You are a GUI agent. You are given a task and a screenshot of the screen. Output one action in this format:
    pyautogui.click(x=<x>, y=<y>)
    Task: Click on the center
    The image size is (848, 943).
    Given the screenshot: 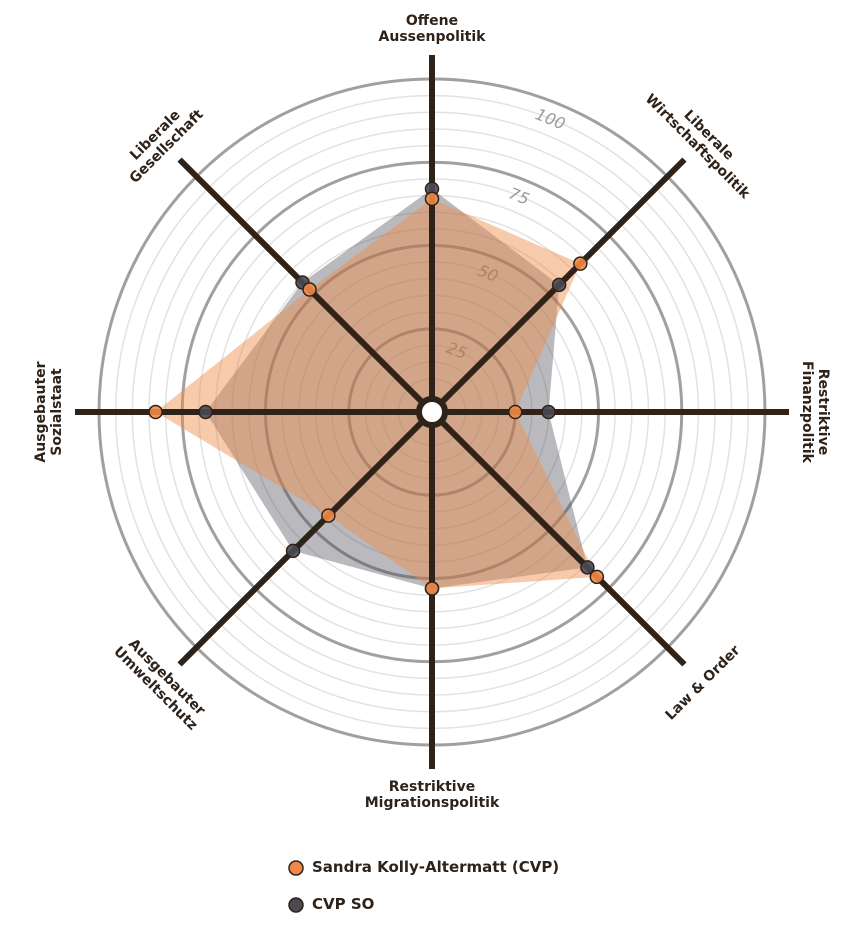 What is the action you would take?
    pyautogui.click(x=432, y=412)
    